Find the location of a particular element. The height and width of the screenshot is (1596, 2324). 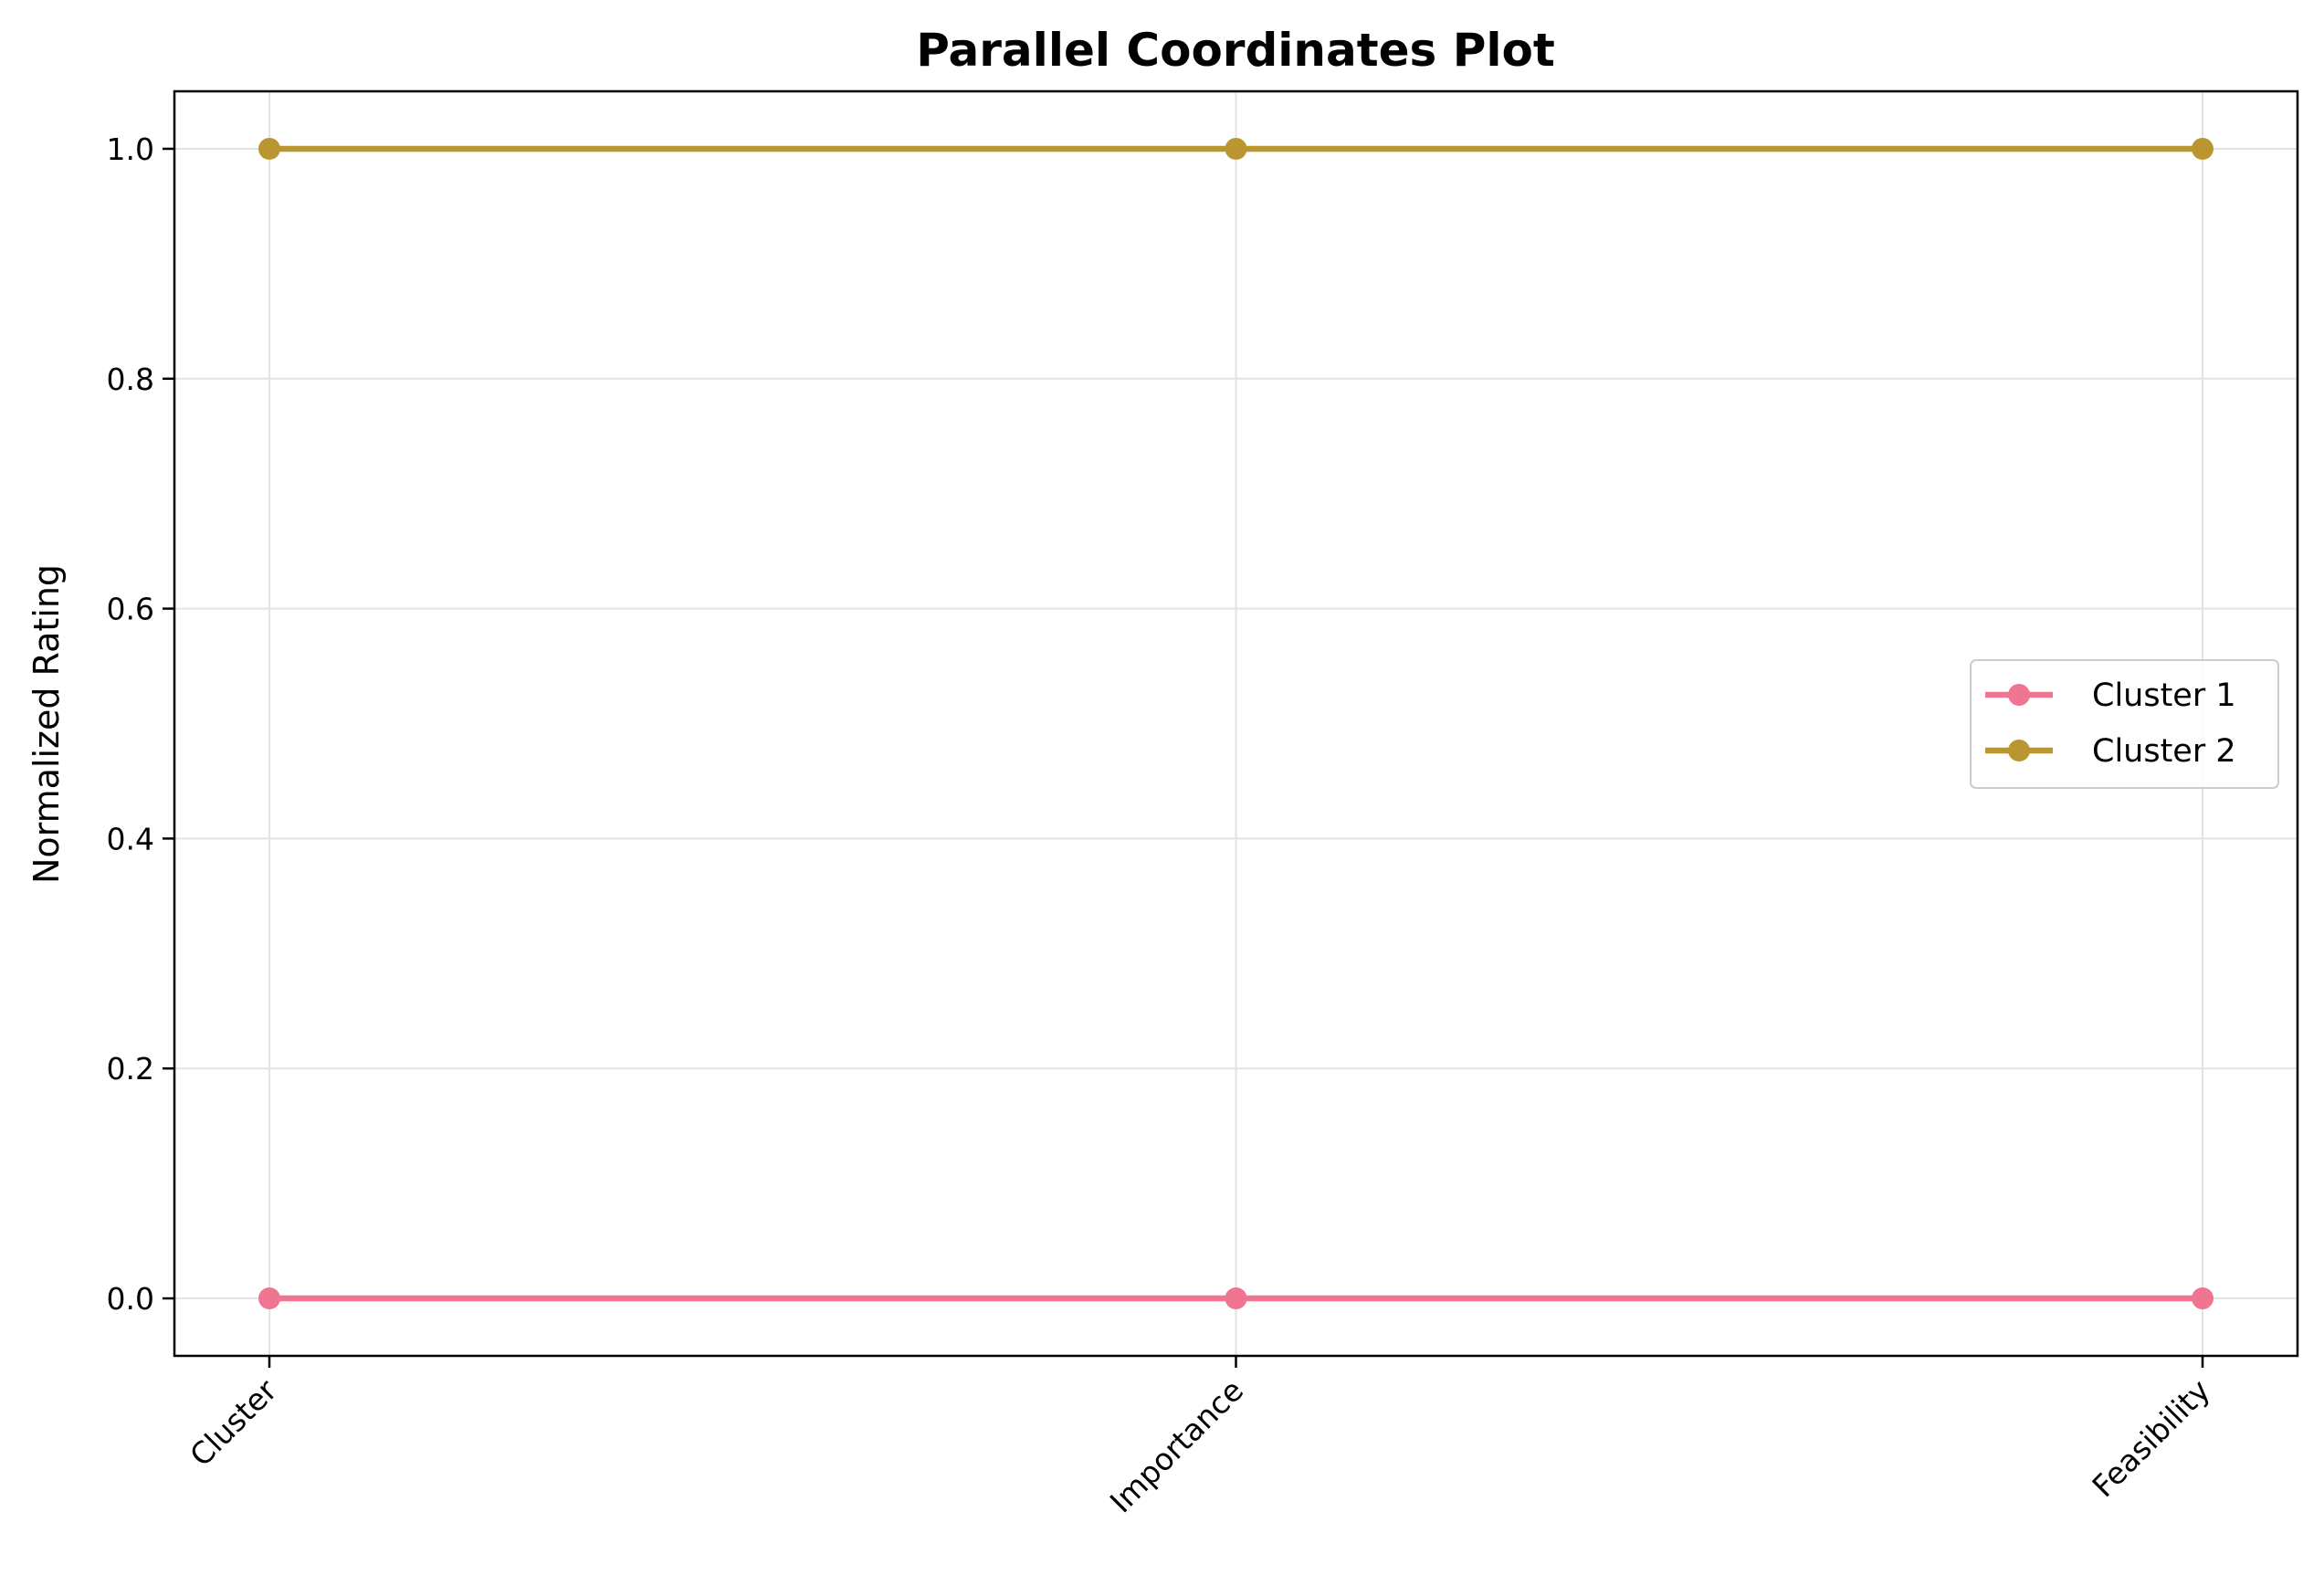

y-tick-label: 1.0 is located at coordinates (130, 149).